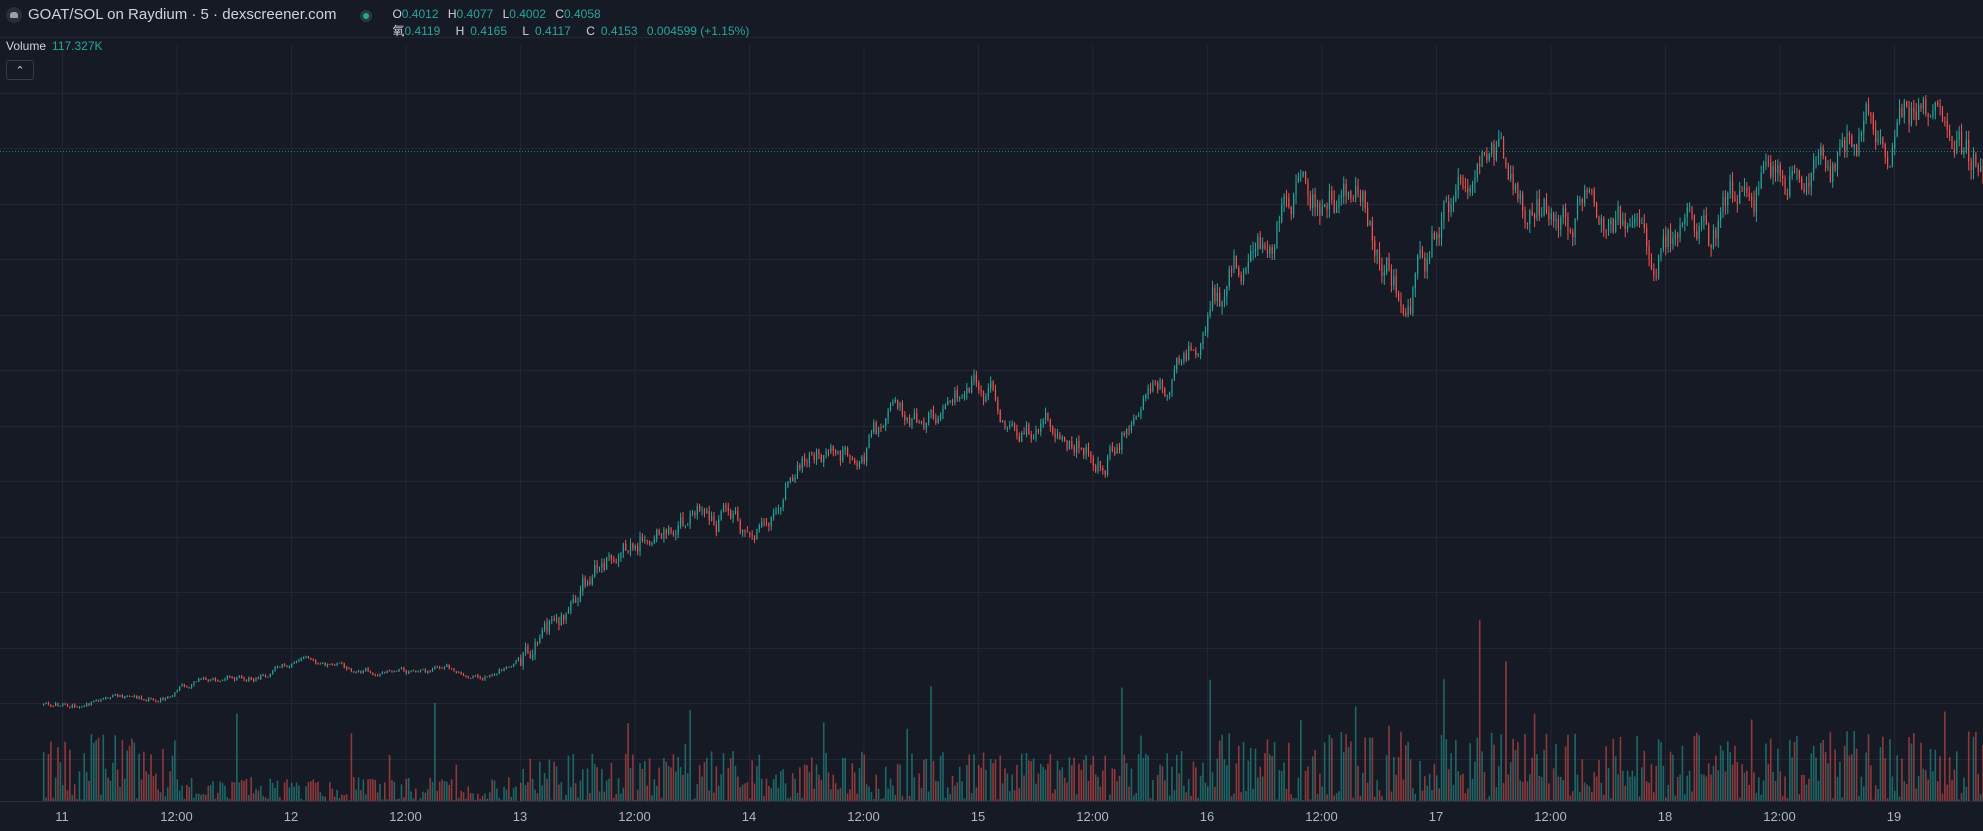  What do you see at coordinates (366, 16) in the screenshot?
I see `market-status-icon` at bounding box center [366, 16].